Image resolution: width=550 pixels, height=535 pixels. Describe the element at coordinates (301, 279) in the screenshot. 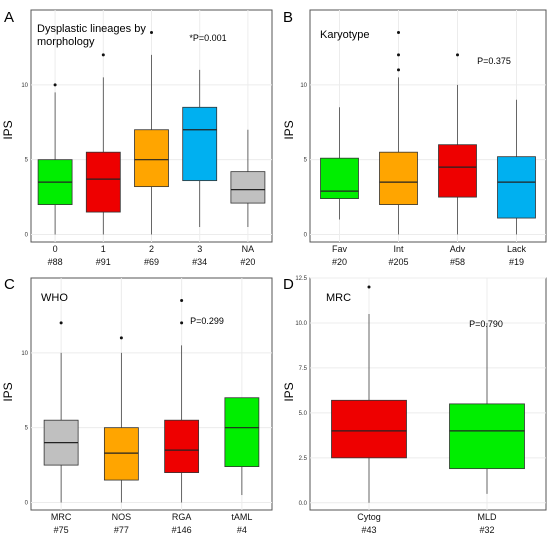

I see `y-tick-label: 12.5` at that location.